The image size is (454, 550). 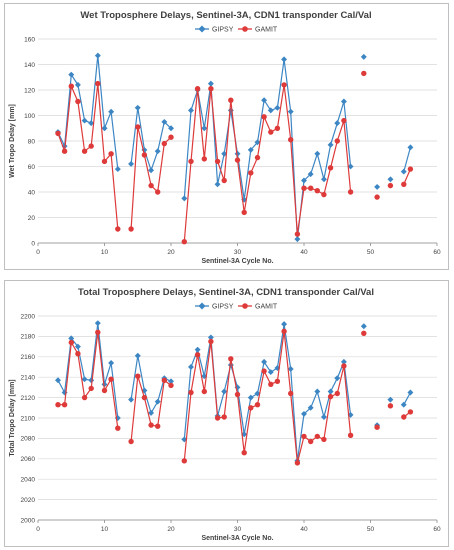 What do you see at coordinates (32, 218) in the screenshot?
I see `y-tick-label: 20` at bounding box center [32, 218].